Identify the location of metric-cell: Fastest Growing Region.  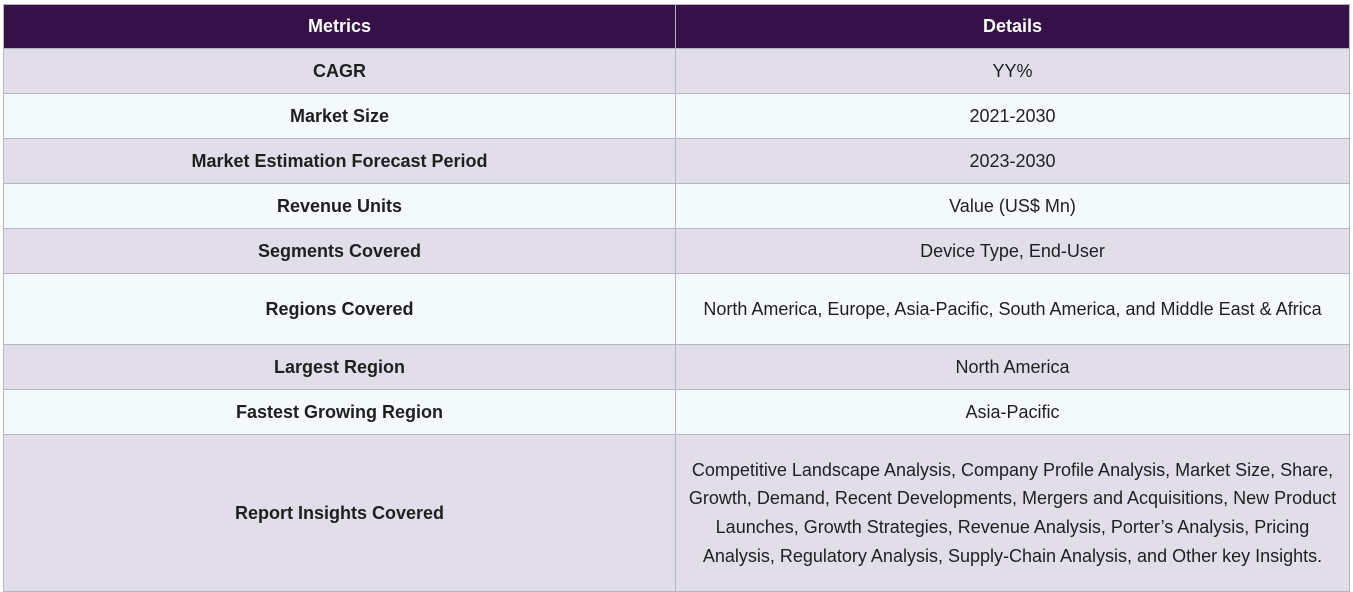
(339, 412).